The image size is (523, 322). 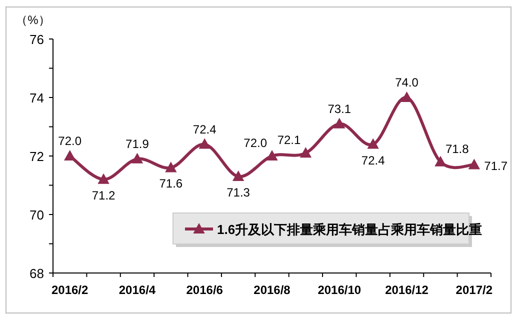 What do you see at coordinates (37, 98) in the screenshot?
I see `y-tick-label: 74` at bounding box center [37, 98].